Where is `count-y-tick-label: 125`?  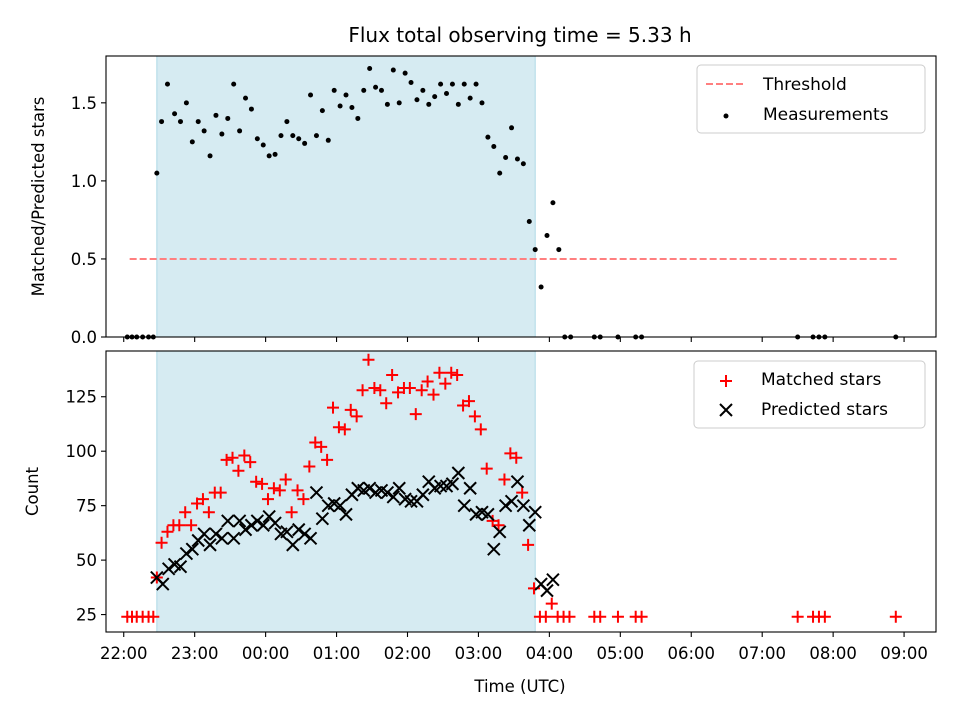
count-y-tick-label: 125 is located at coordinates (82, 397).